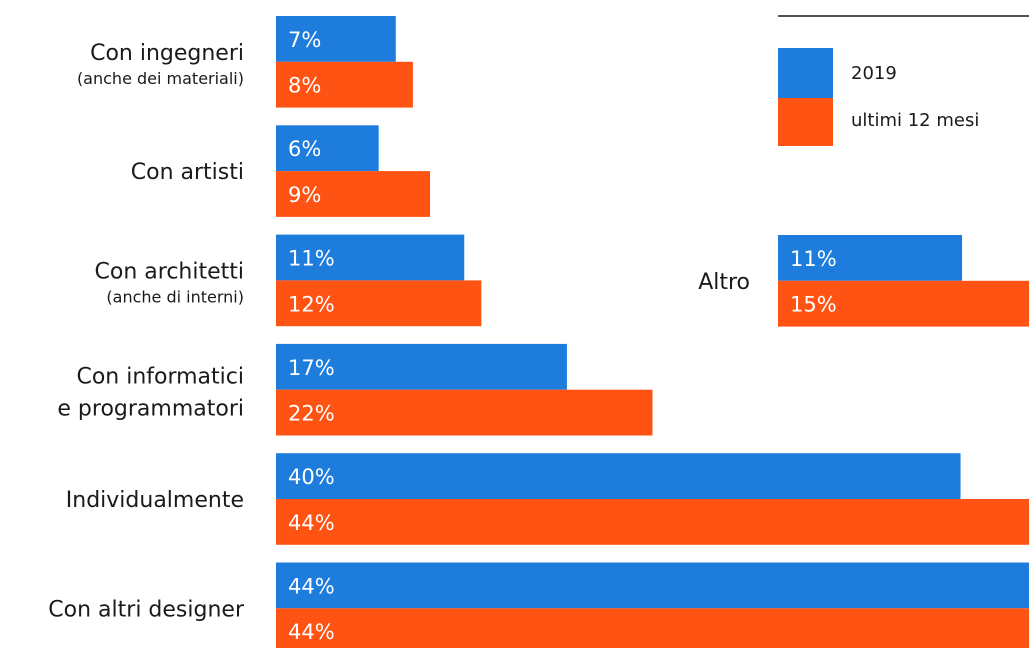  What do you see at coordinates (724, 282) in the screenshot?
I see `category-label-altro: Altro` at bounding box center [724, 282].